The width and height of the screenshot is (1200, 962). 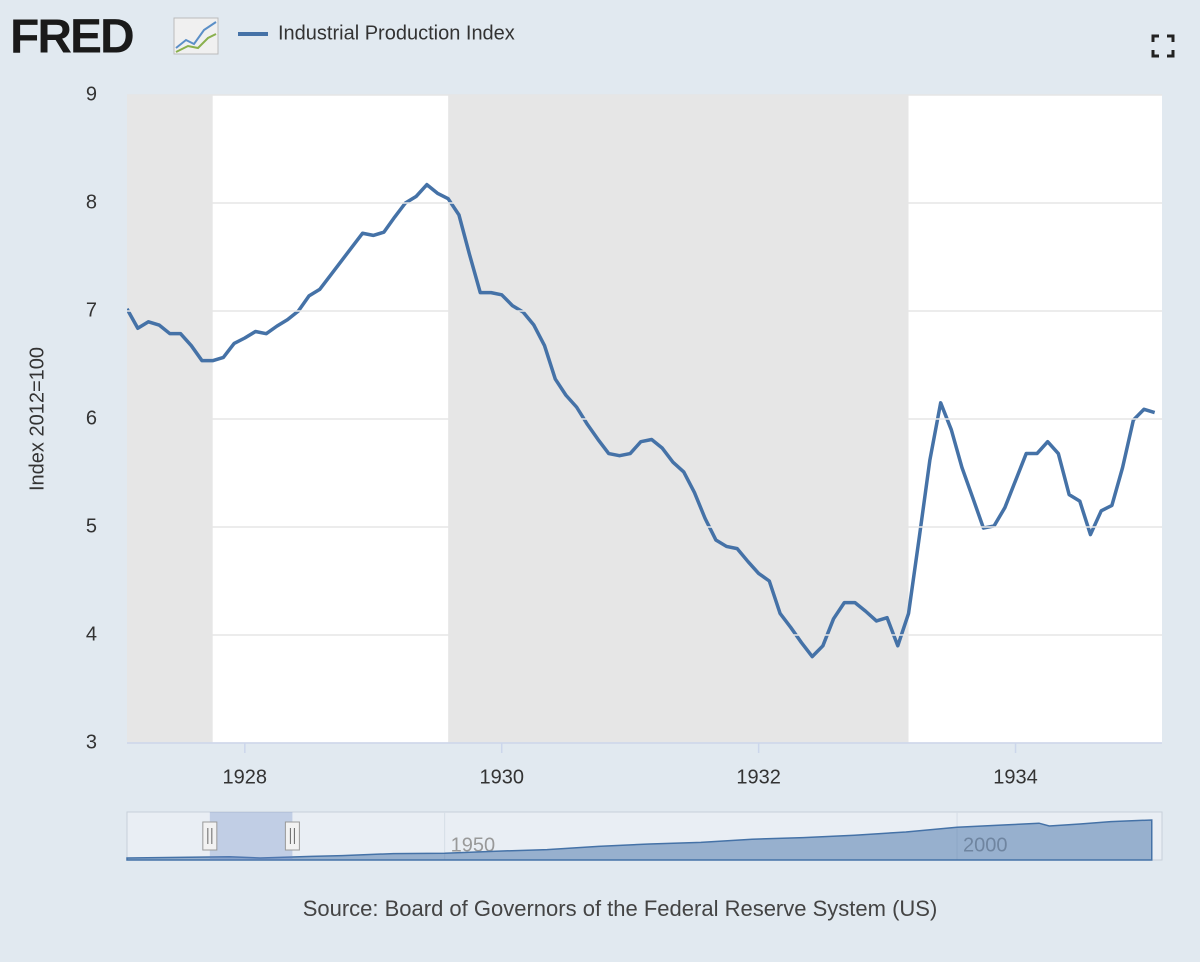 I want to click on logo: FRED, so click(x=71, y=37).